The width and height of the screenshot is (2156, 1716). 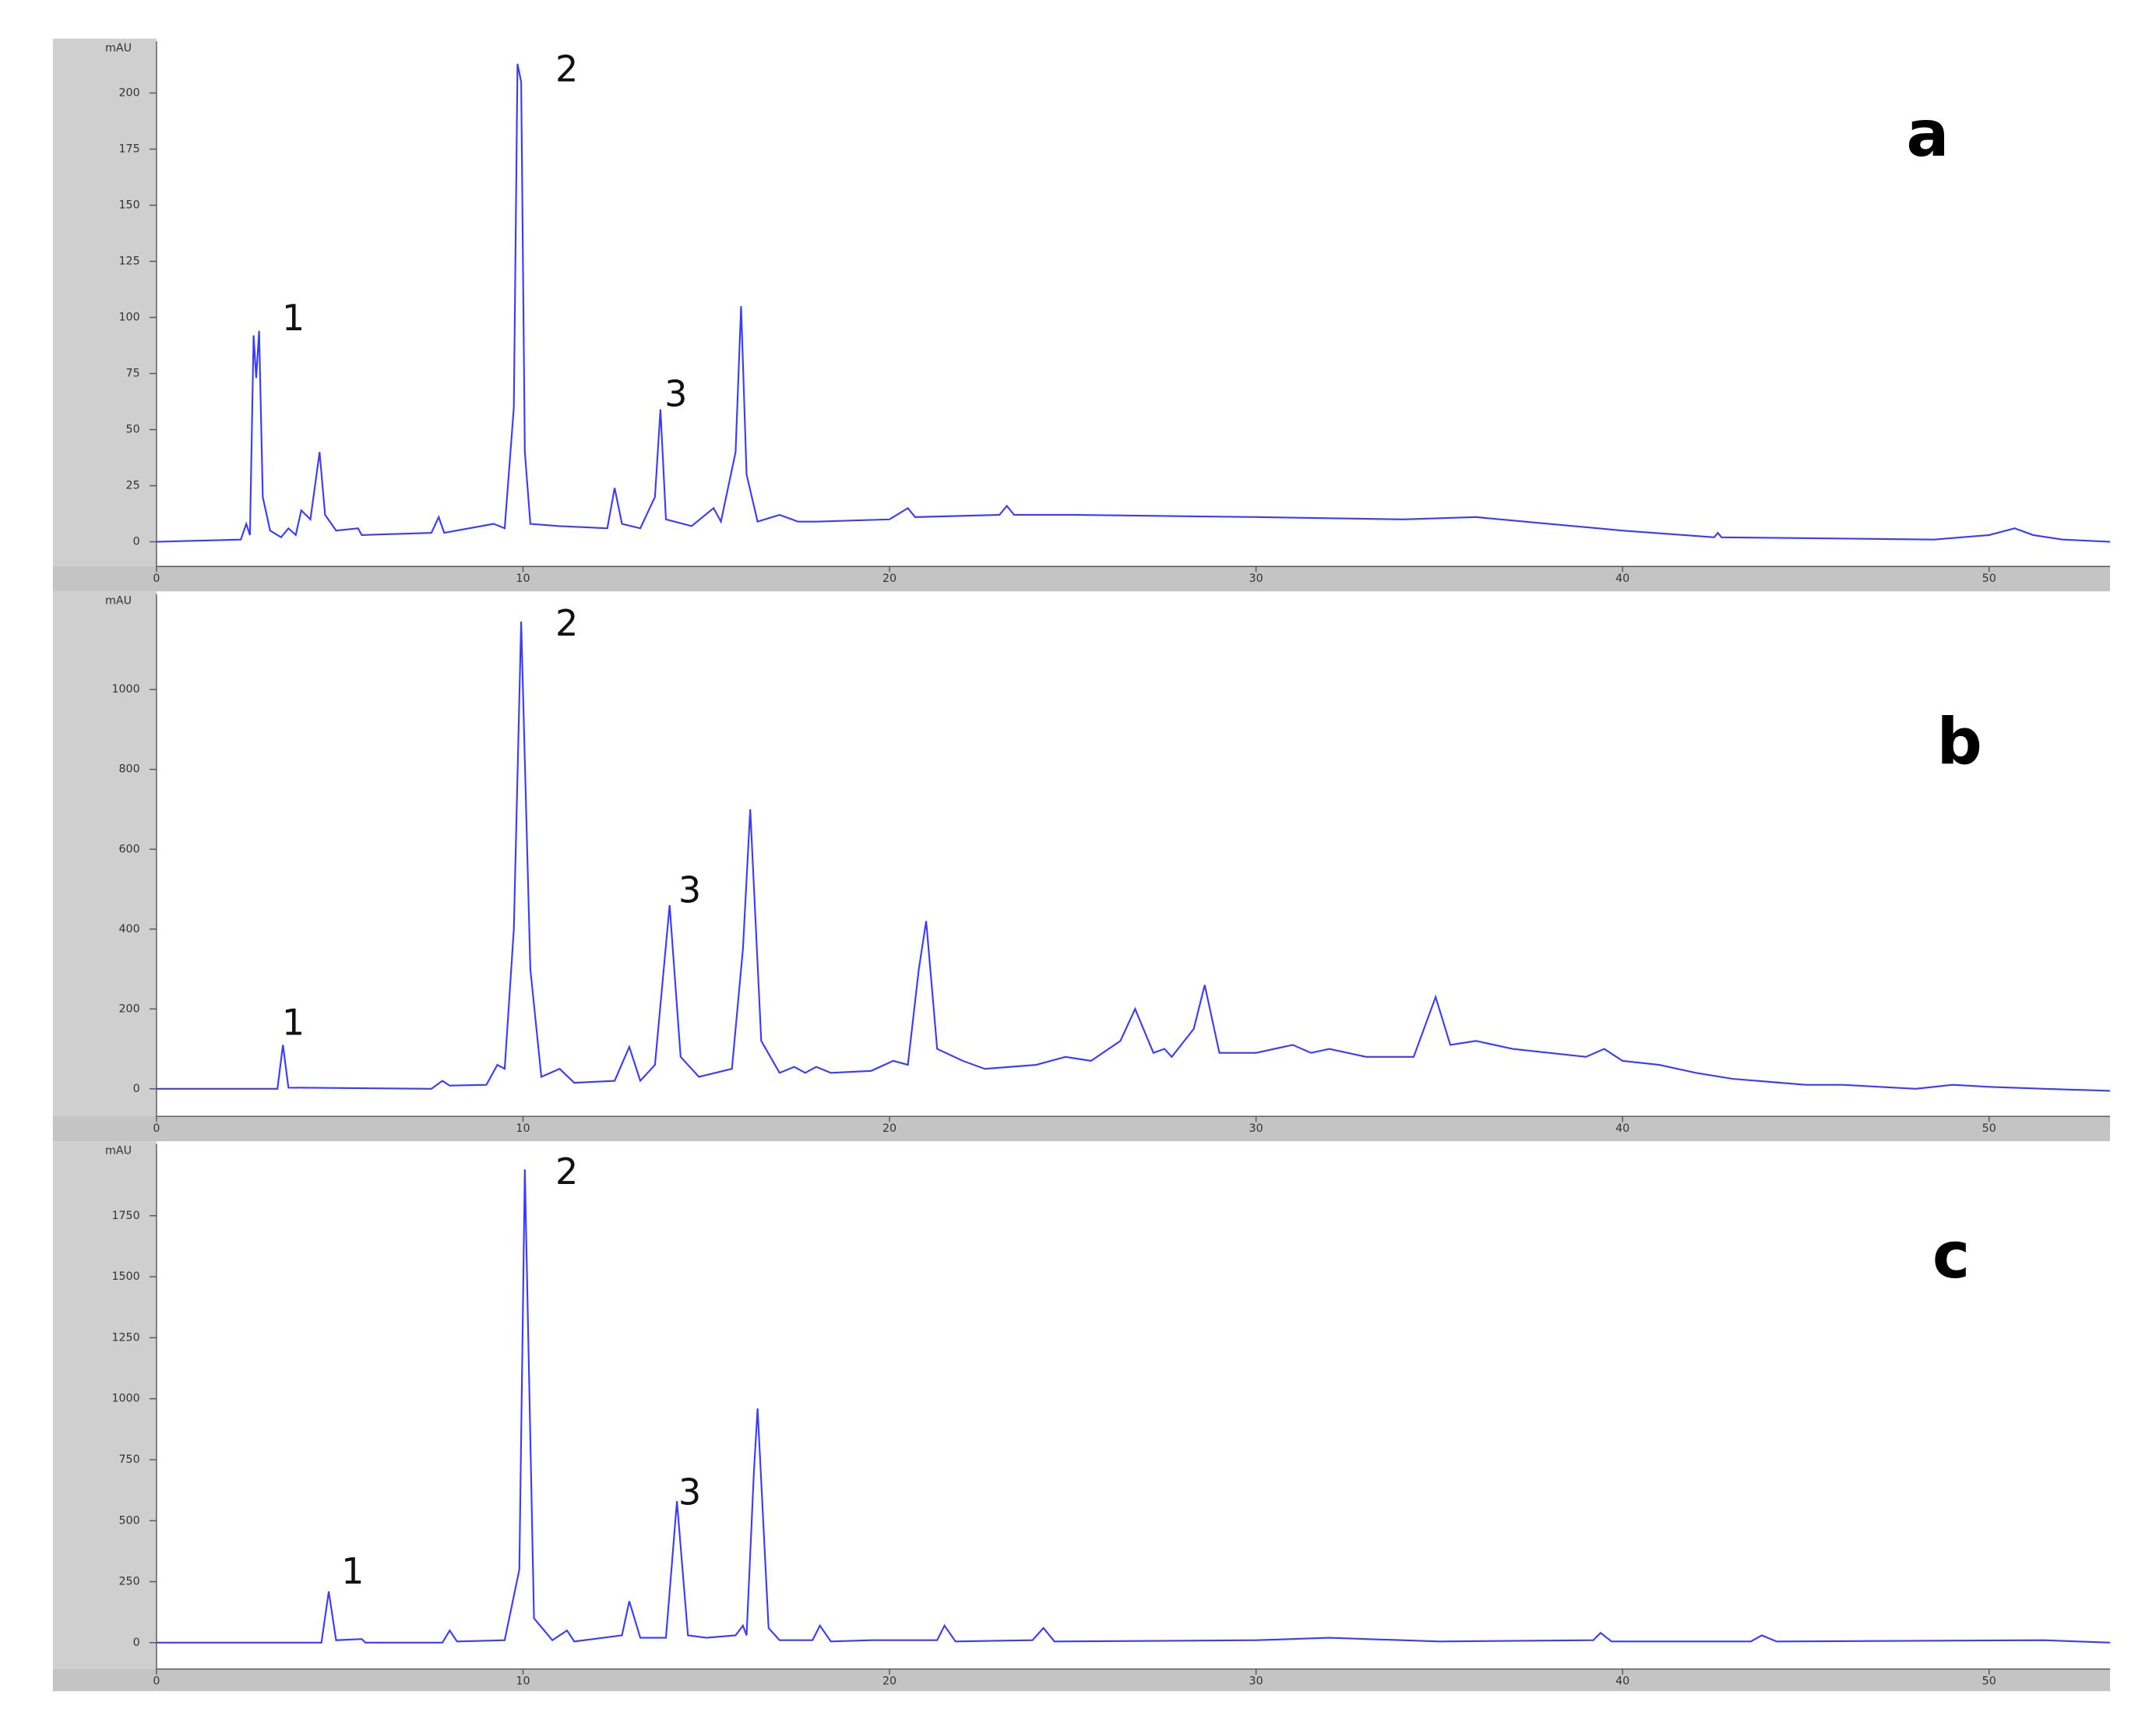 What do you see at coordinates (133, 374) in the screenshot?
I see `y-tick-label: 75` at bounding box center [133, 374].